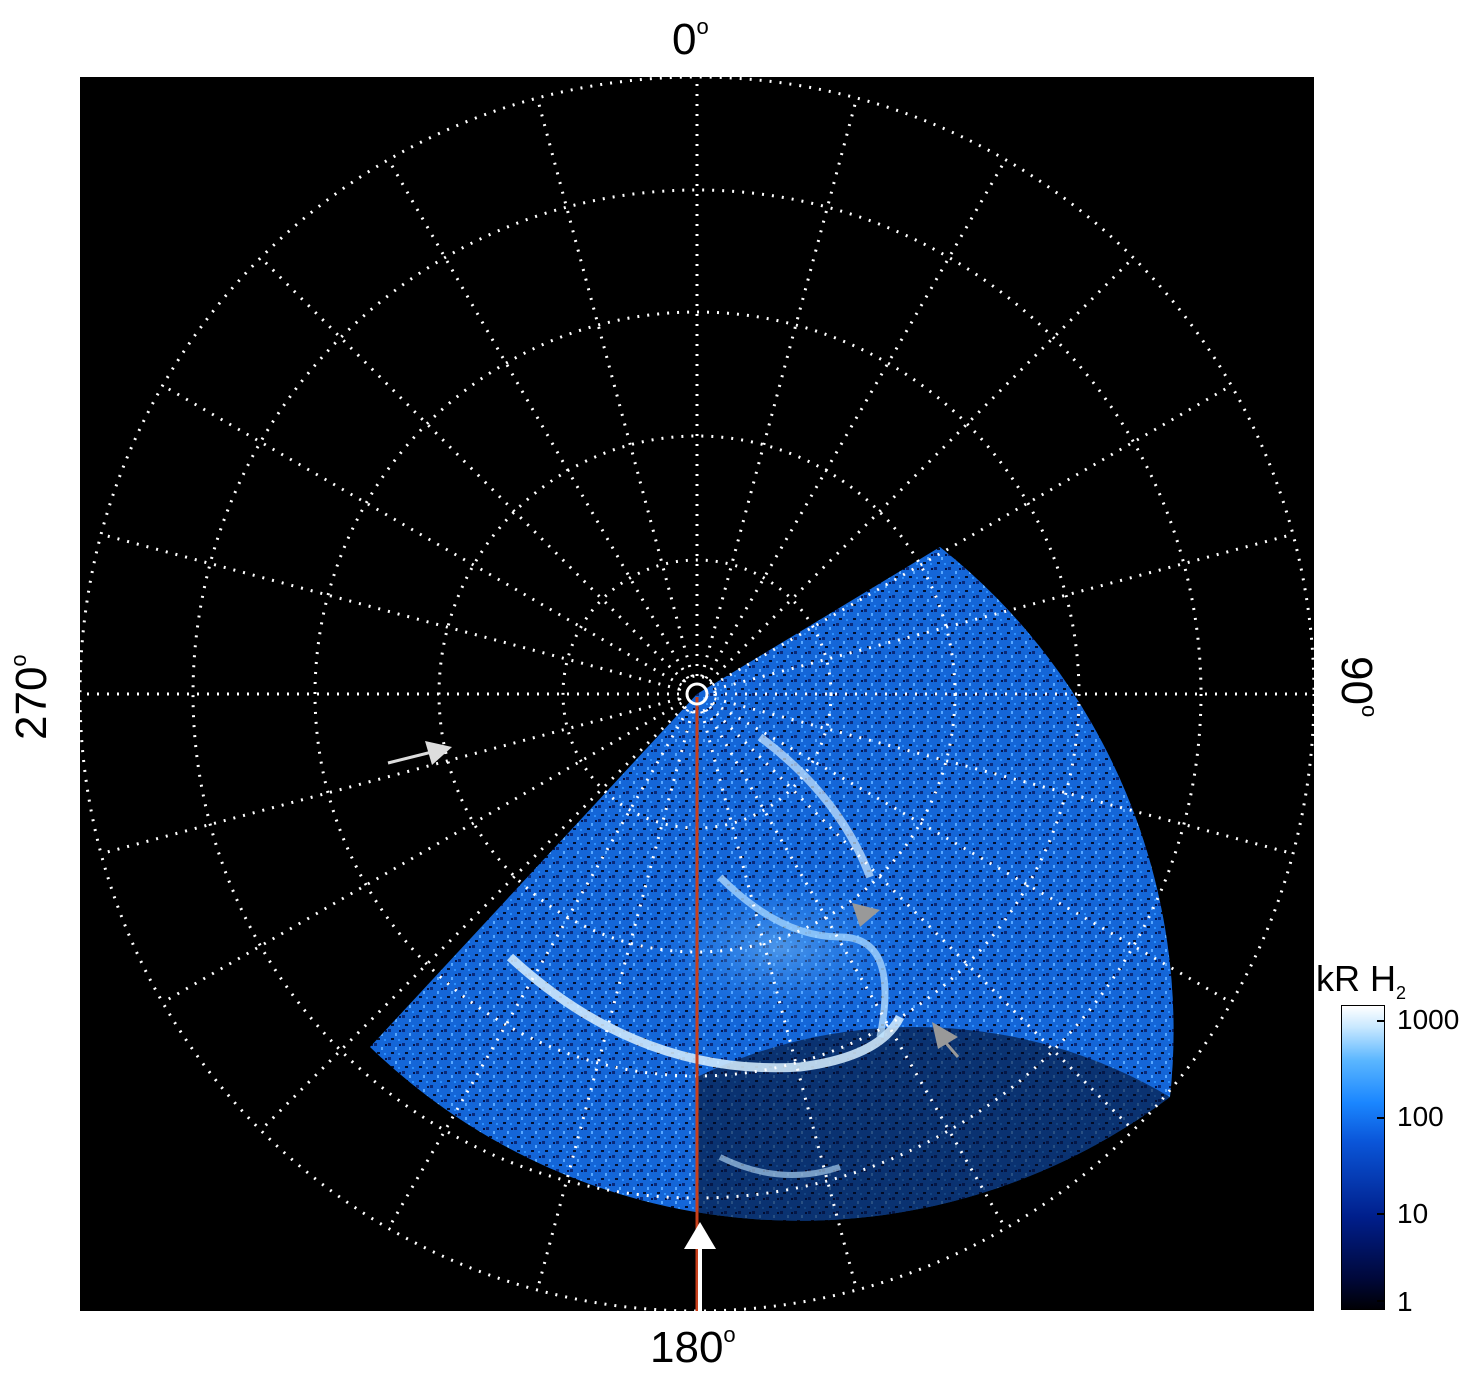 This screenshot has width=1481, height=1386. I want to click on colorbar-title: kR H2, so click(1361, 981).